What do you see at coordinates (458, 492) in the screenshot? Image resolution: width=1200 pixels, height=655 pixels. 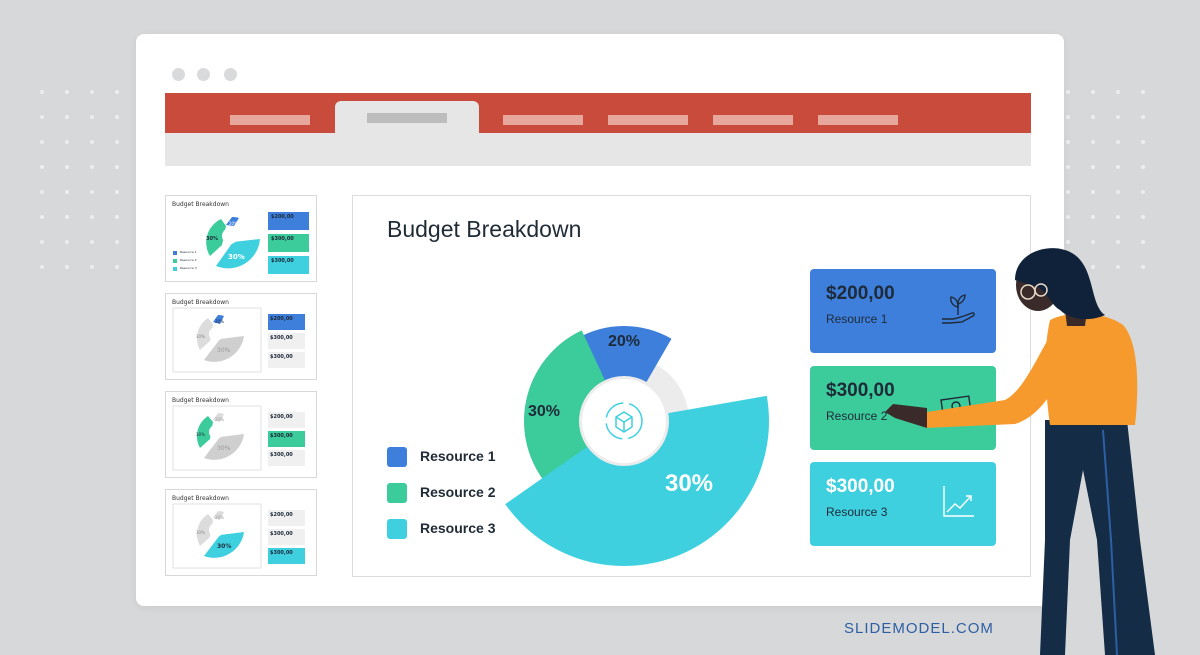 I see `legend-label: Resource 2` at bounding box center [458, 492].